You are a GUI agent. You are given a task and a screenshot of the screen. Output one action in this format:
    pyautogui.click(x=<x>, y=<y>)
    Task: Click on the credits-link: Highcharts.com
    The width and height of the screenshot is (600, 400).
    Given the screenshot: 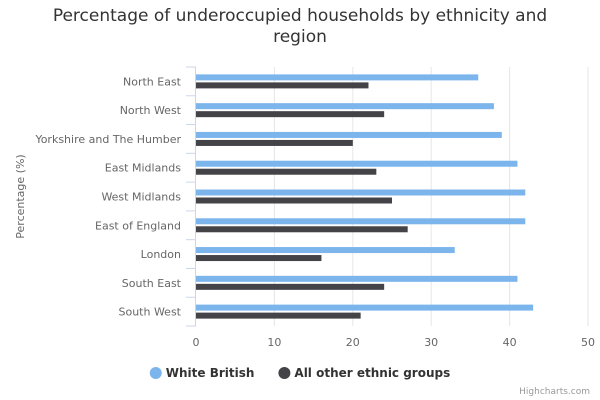 What is the action you would take?
    pyautogui.click(x=554, y=392)
    